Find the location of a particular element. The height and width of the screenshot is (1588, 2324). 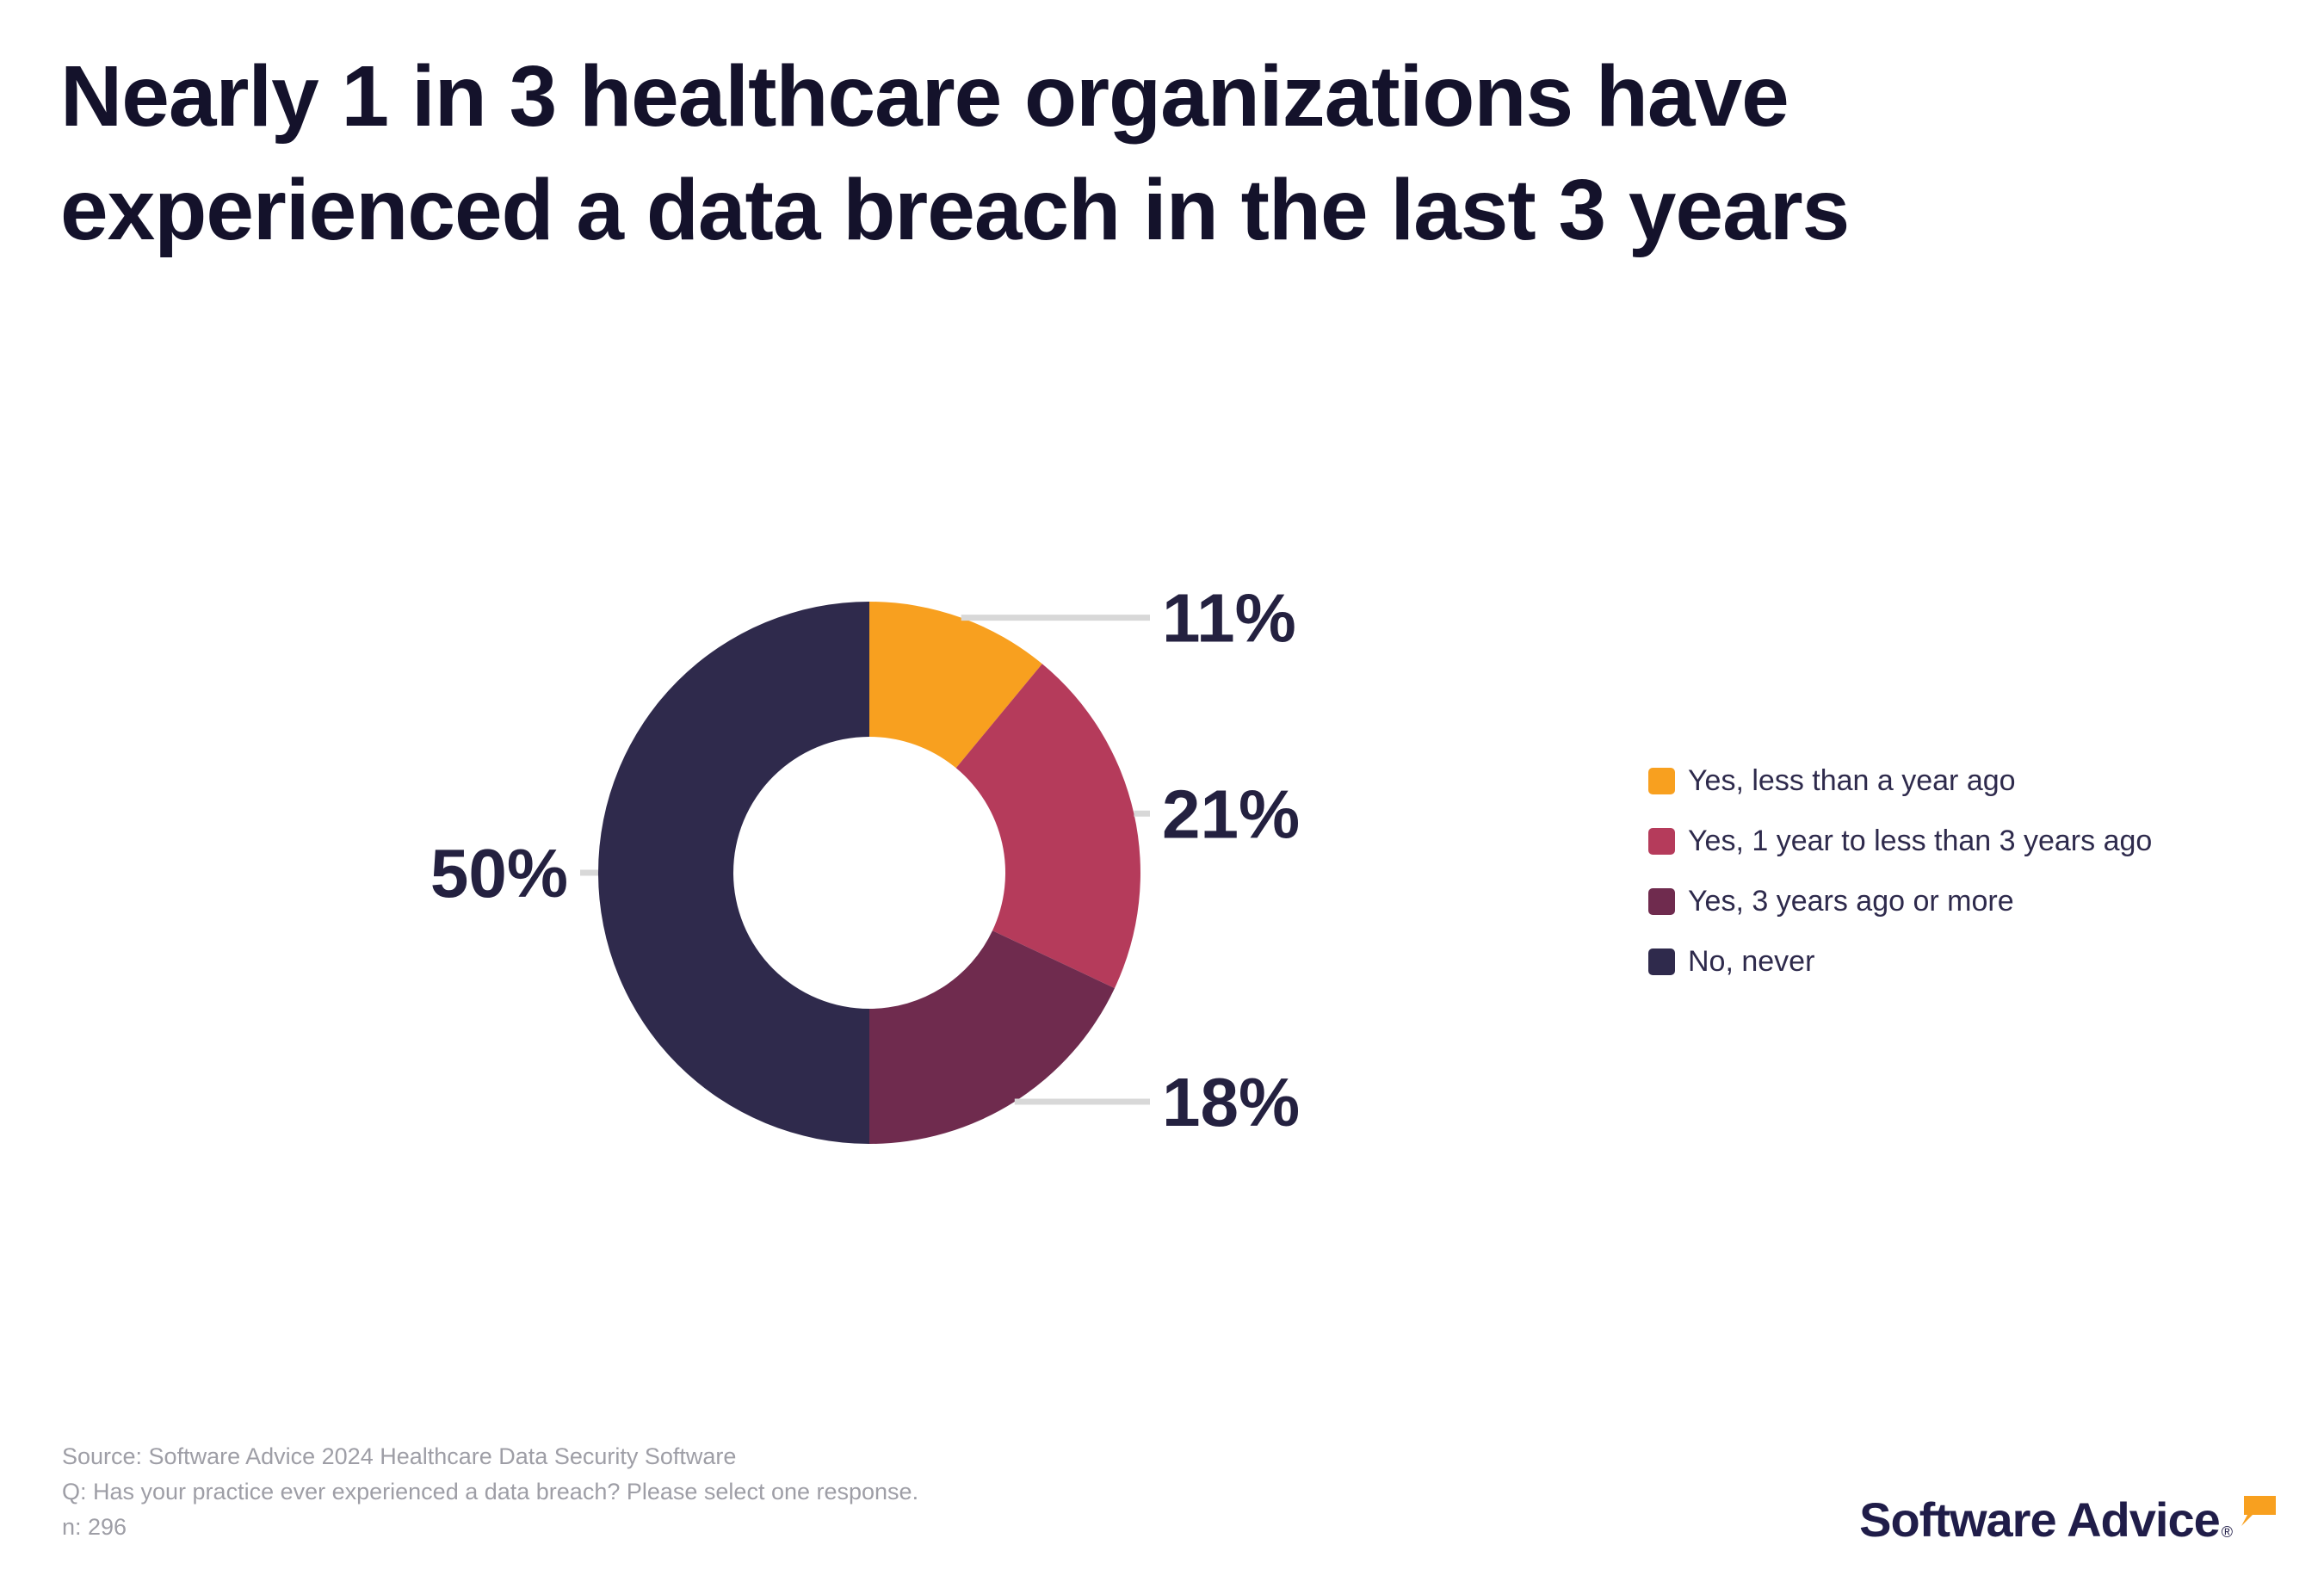

logo-text: Software Advice is located at coordinates (2040, 1519).